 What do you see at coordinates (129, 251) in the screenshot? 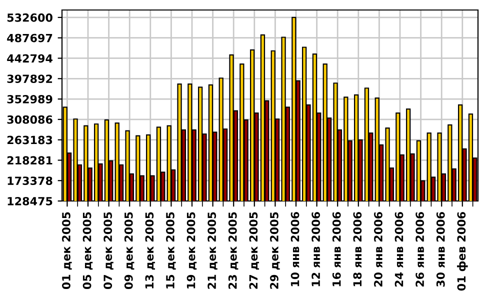
I see `x-tick-label: 09 дек 2005` at bounding box center [129, 251].